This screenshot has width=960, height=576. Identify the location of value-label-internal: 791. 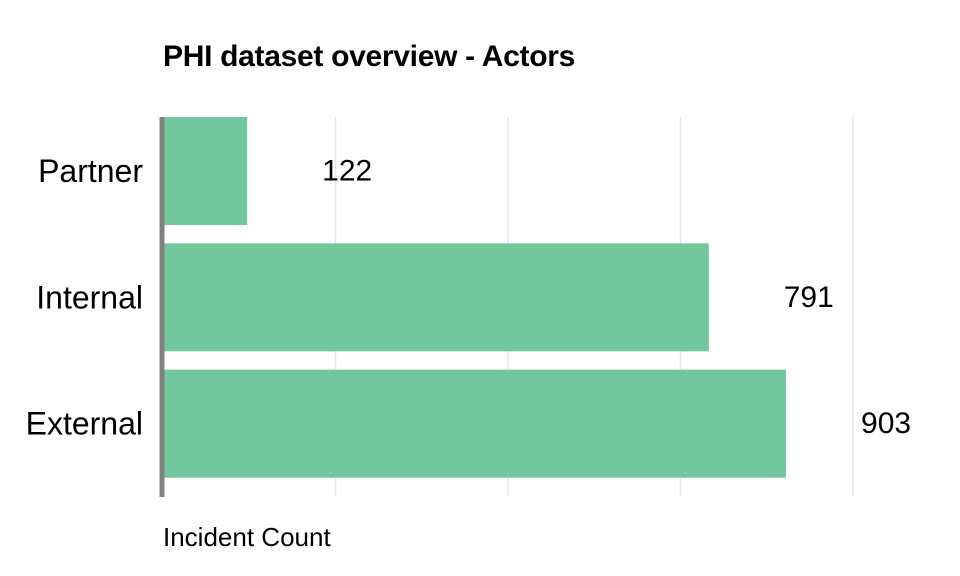
(809, 297).